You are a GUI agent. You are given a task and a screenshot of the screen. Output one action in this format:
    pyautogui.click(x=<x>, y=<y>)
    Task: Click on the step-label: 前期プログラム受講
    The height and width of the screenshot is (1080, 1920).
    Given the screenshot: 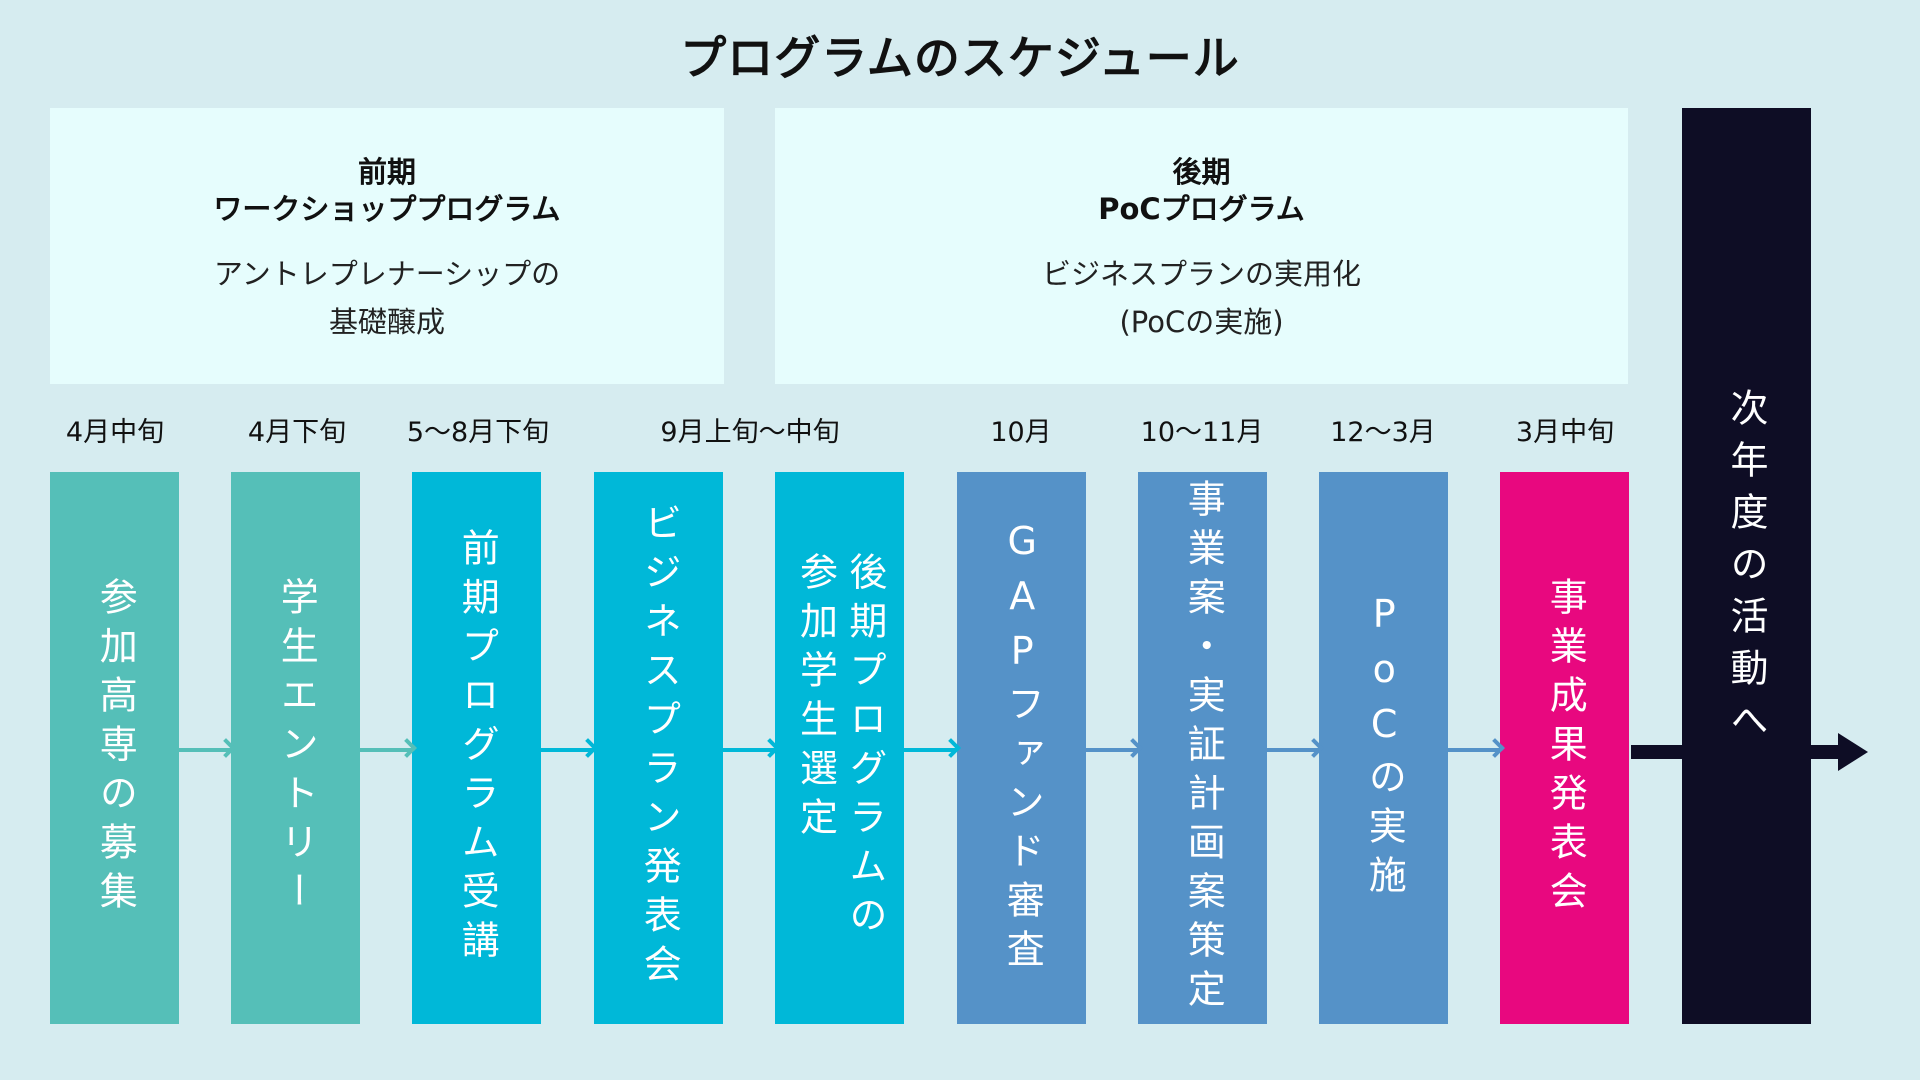 What is the action you would take?
    pyautogui.click(x=477, y=748)
    